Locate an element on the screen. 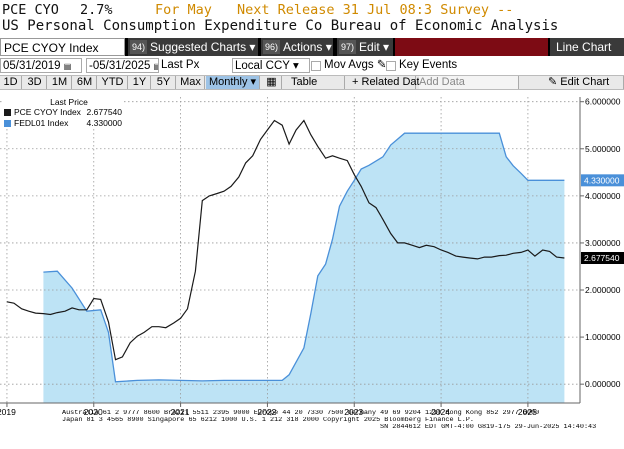 This screenshot has height=449, width=624. last-value-label: 4.330000 is located at coordinates (602, 180).